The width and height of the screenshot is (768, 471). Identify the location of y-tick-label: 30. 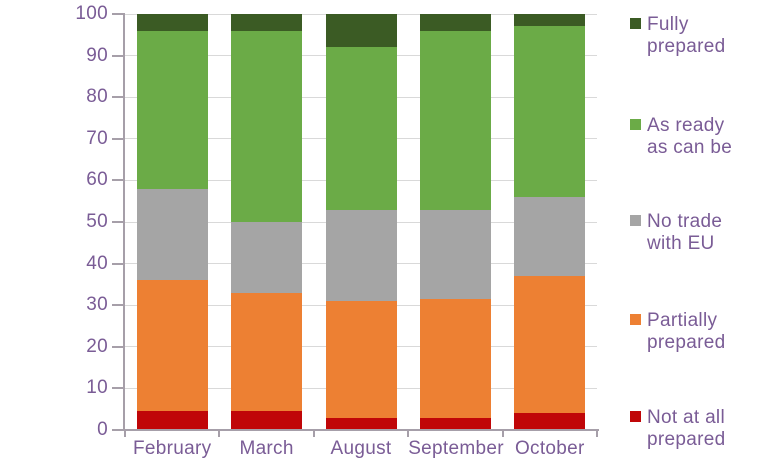
(97, 305).